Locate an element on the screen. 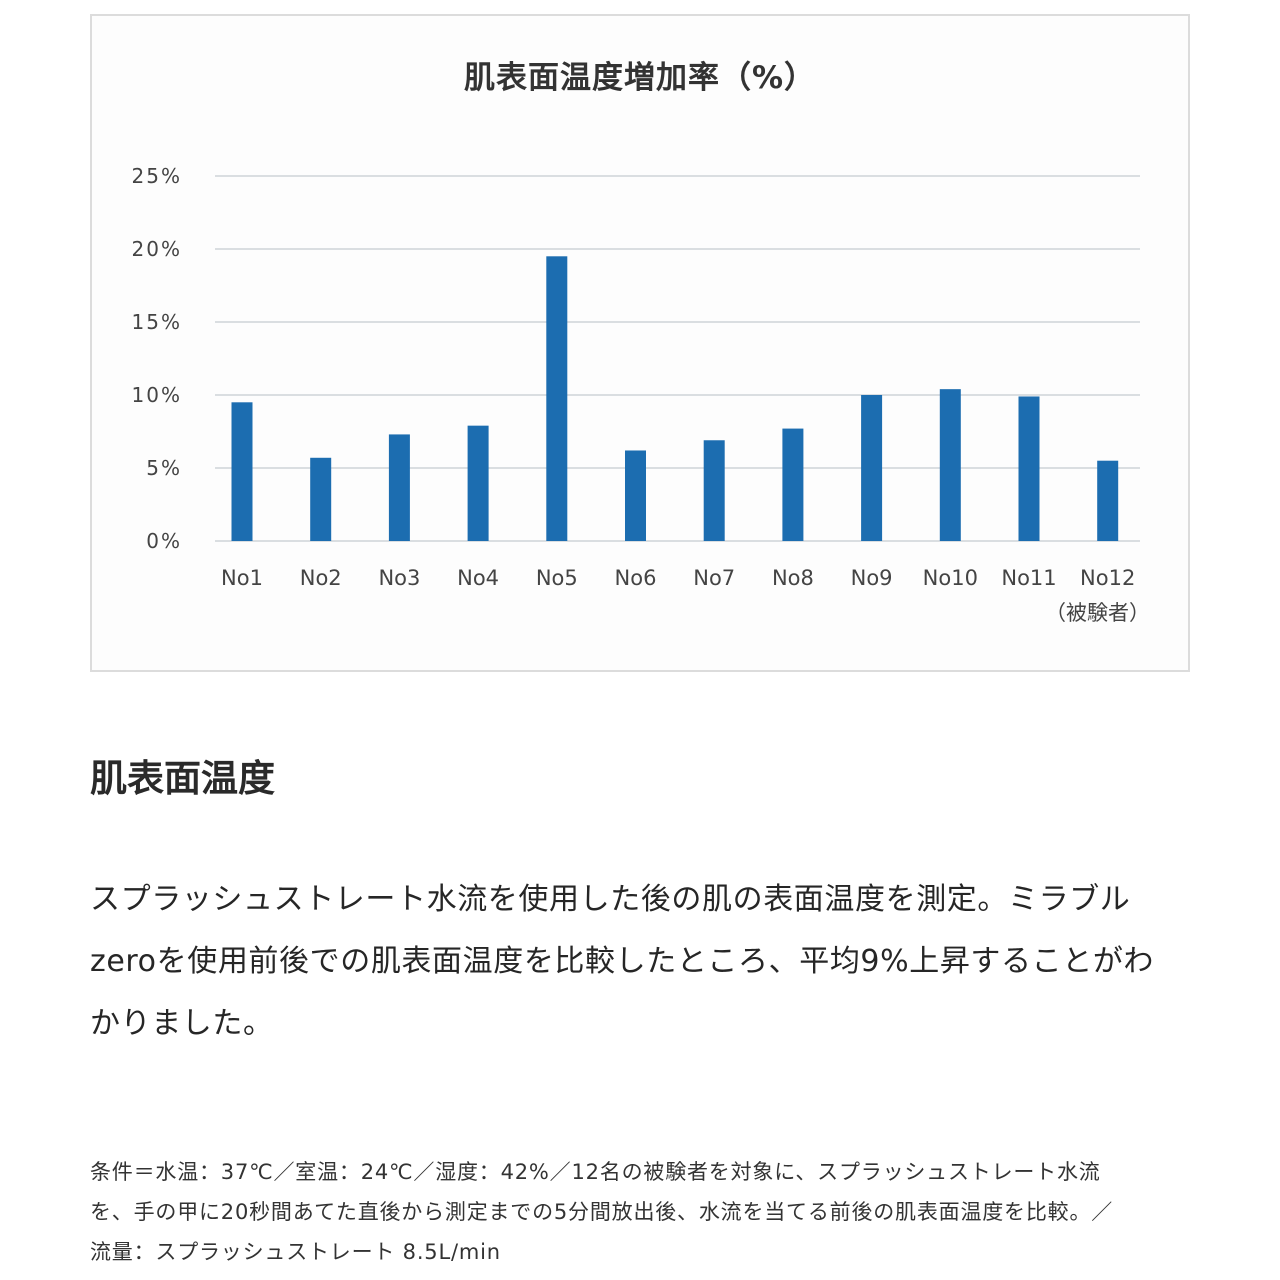 The height and width of the screenshot is (1280, 1280). bar-no4 is located at coordinates (478, 483).